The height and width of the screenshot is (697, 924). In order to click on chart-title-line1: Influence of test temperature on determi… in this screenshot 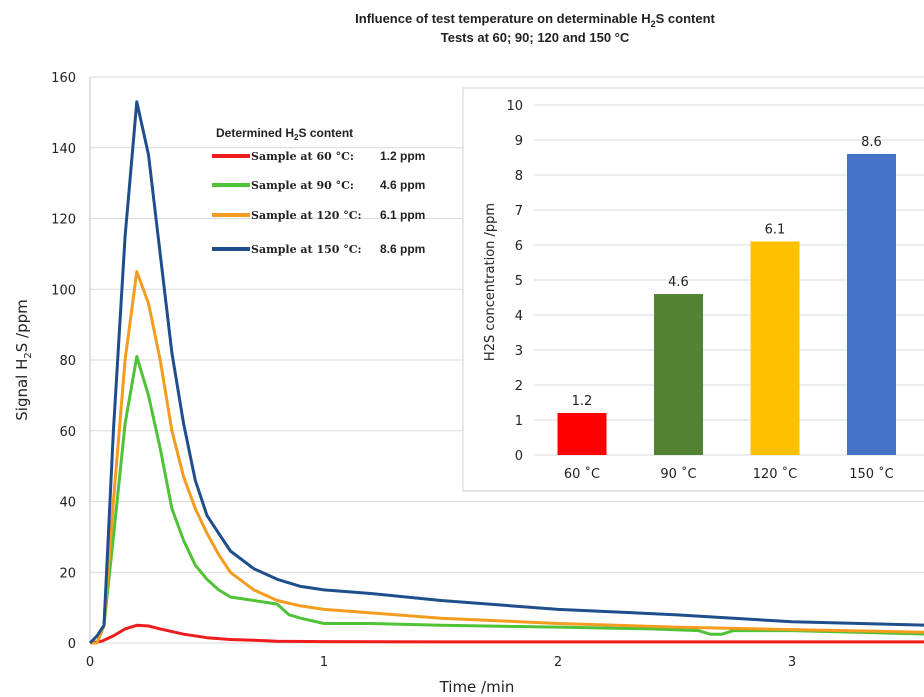, I will do `click(535, 20)`.